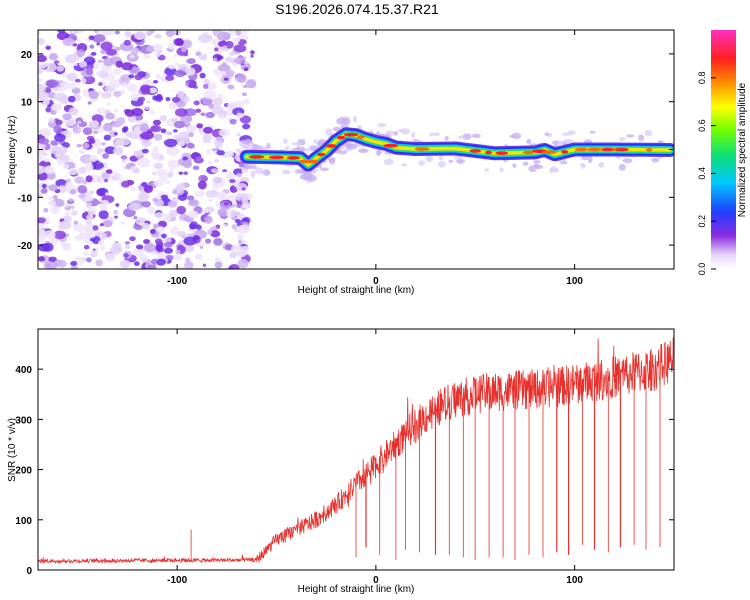 This screenshot has height=600, width=750. Describe the element at coordinates (29, 151) in the screenshot. I see `y-tick-label: 0` at that location.